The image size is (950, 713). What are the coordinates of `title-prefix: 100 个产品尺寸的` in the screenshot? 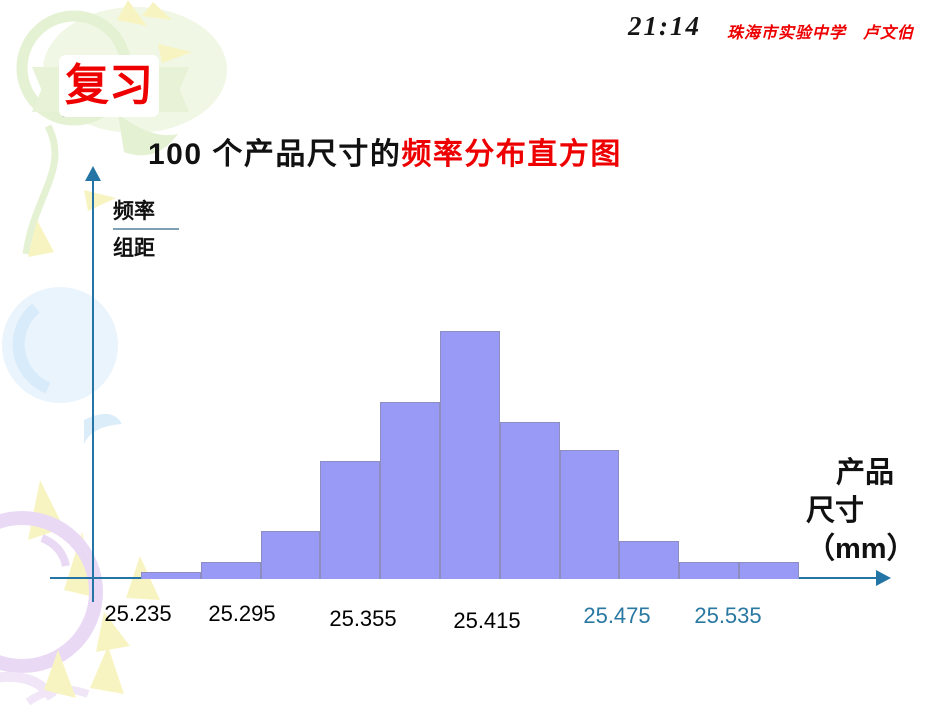 It's located at (275, 154).